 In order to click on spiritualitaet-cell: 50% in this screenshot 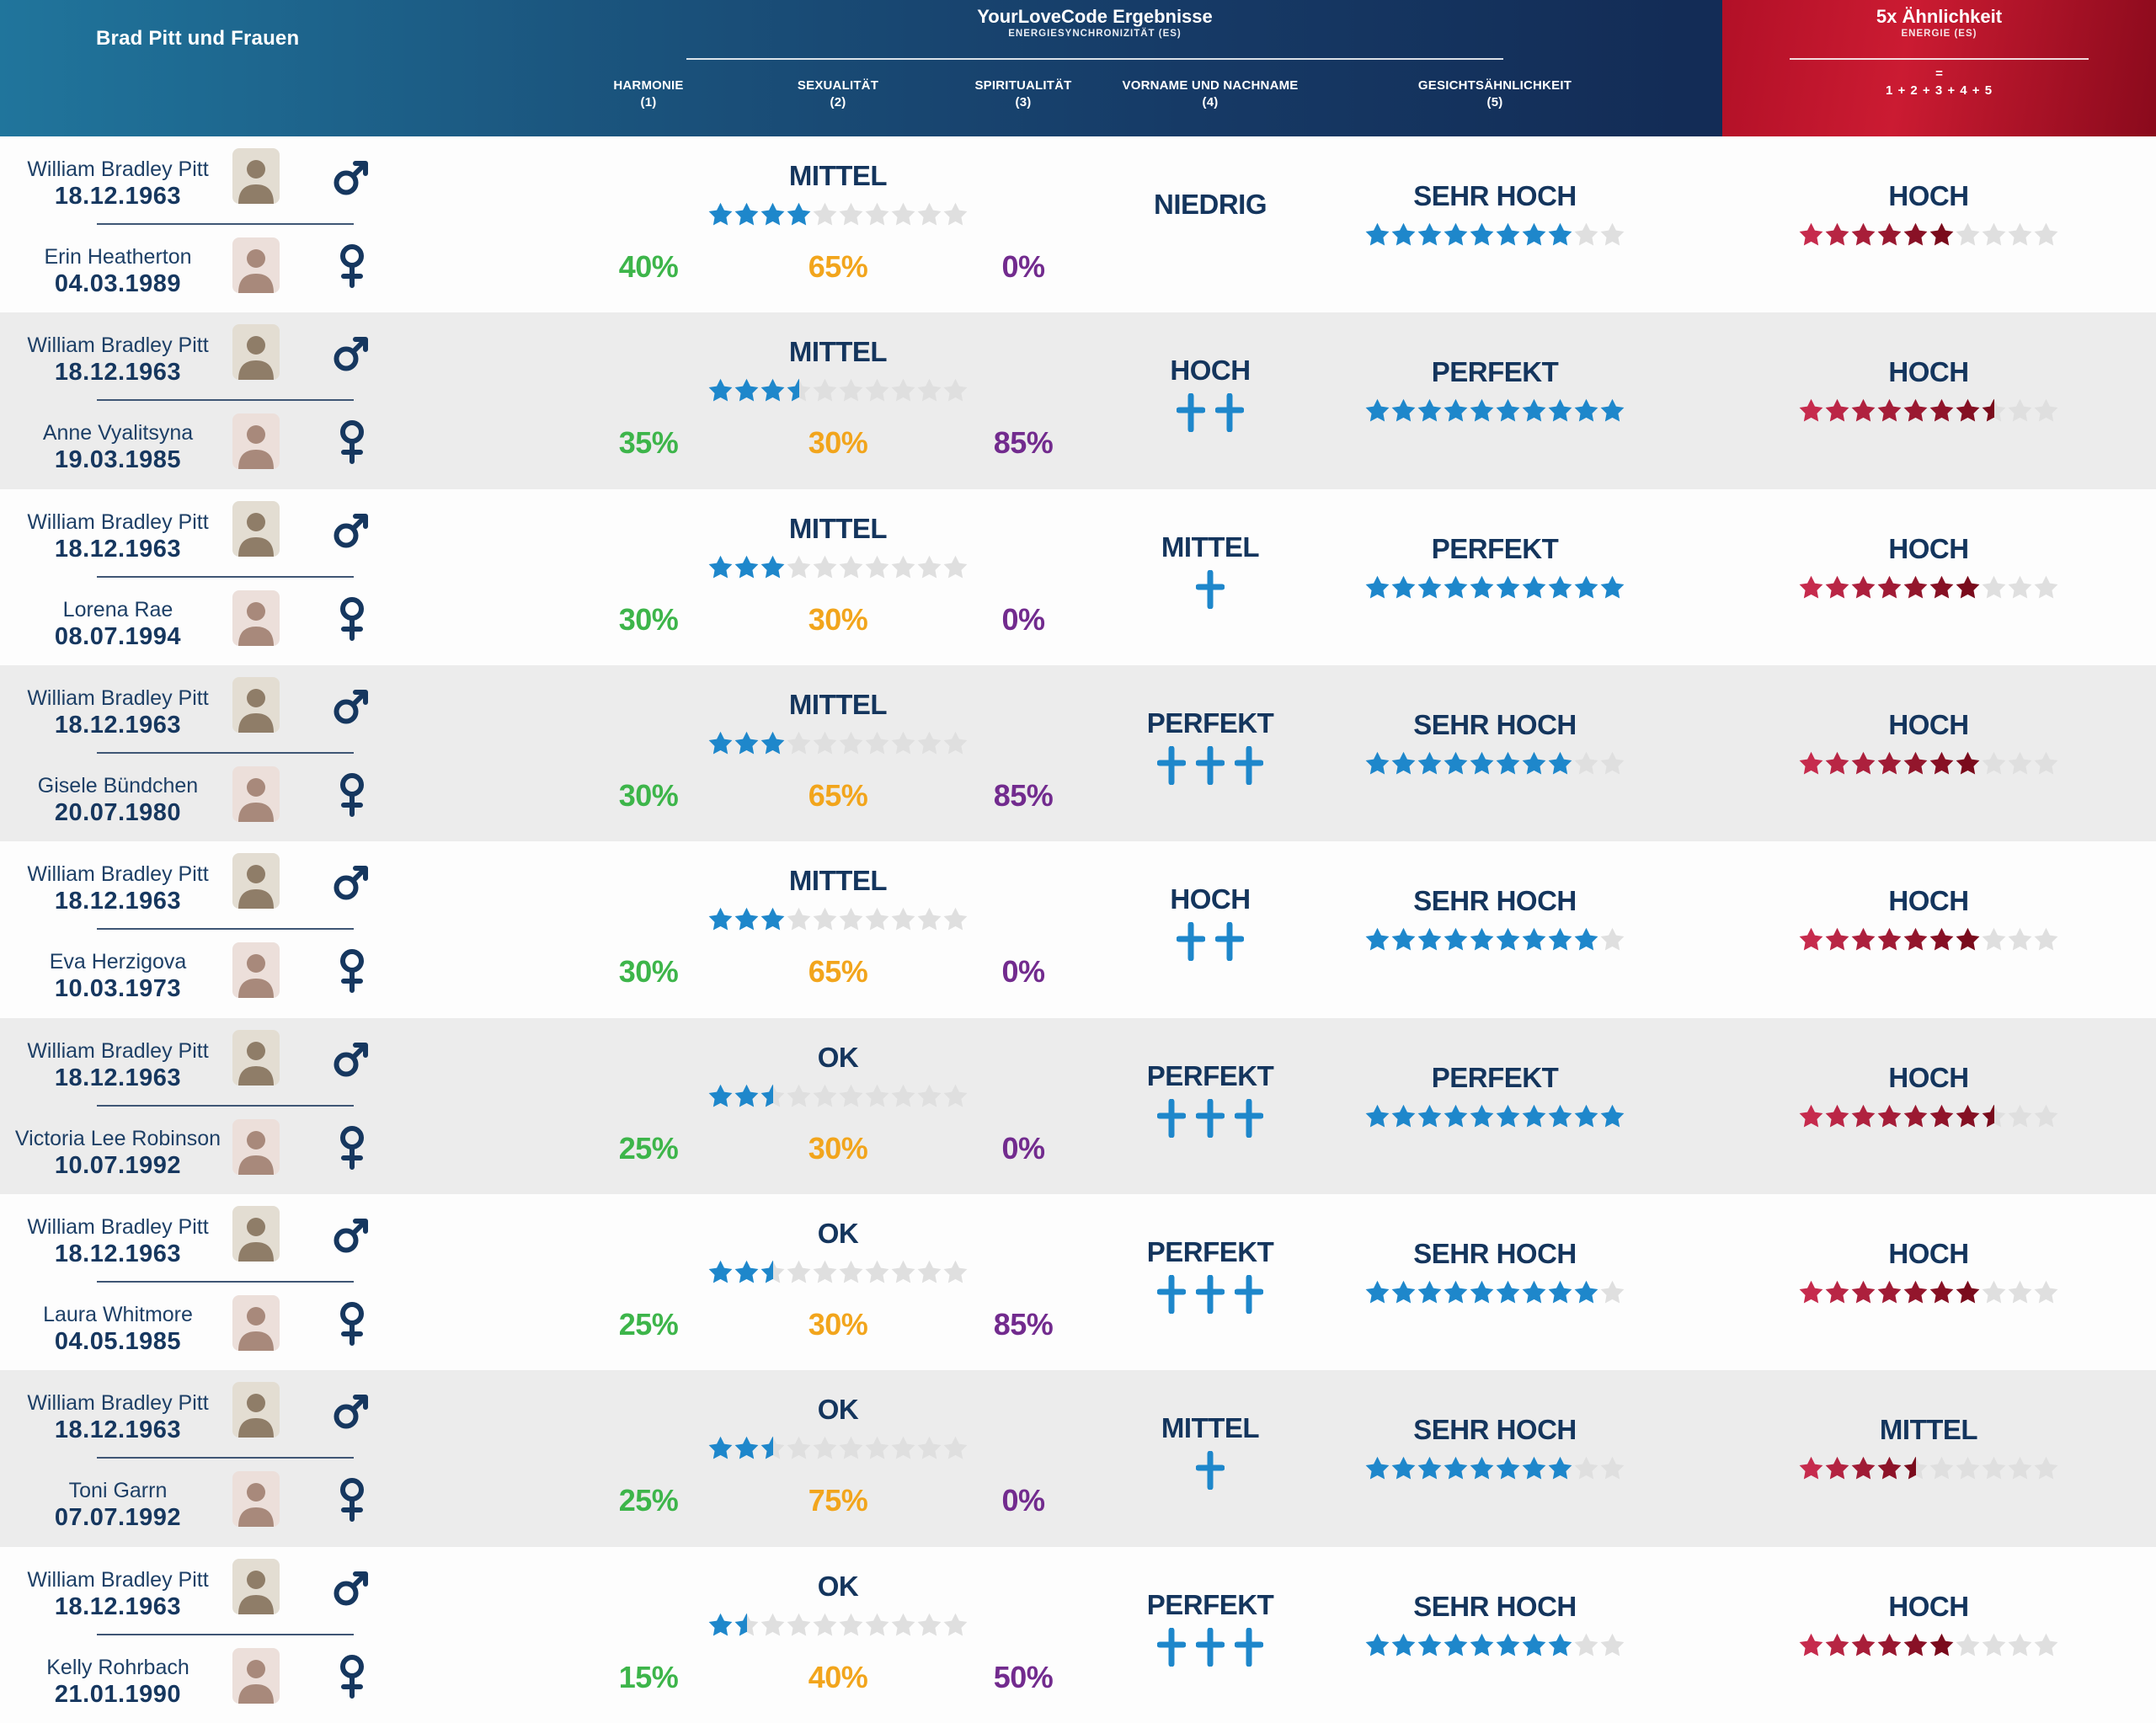, I will do `click(1023, 1635)`.